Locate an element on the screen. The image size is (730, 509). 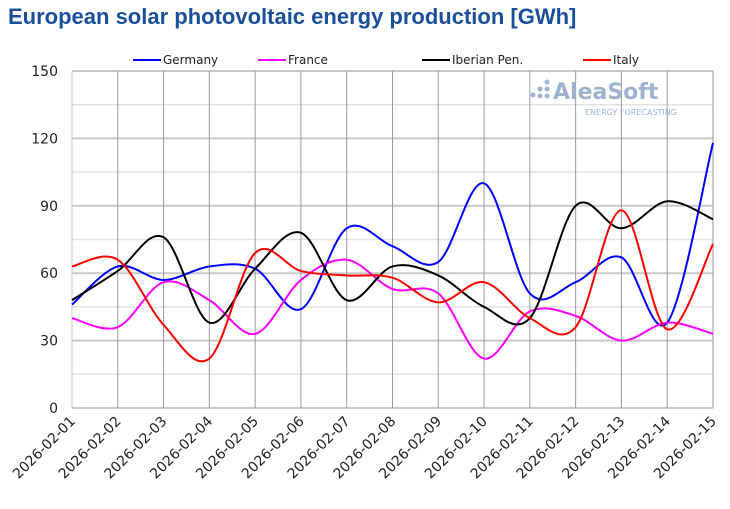
y-tick-label: 60 is located at coordinates (49, 274).